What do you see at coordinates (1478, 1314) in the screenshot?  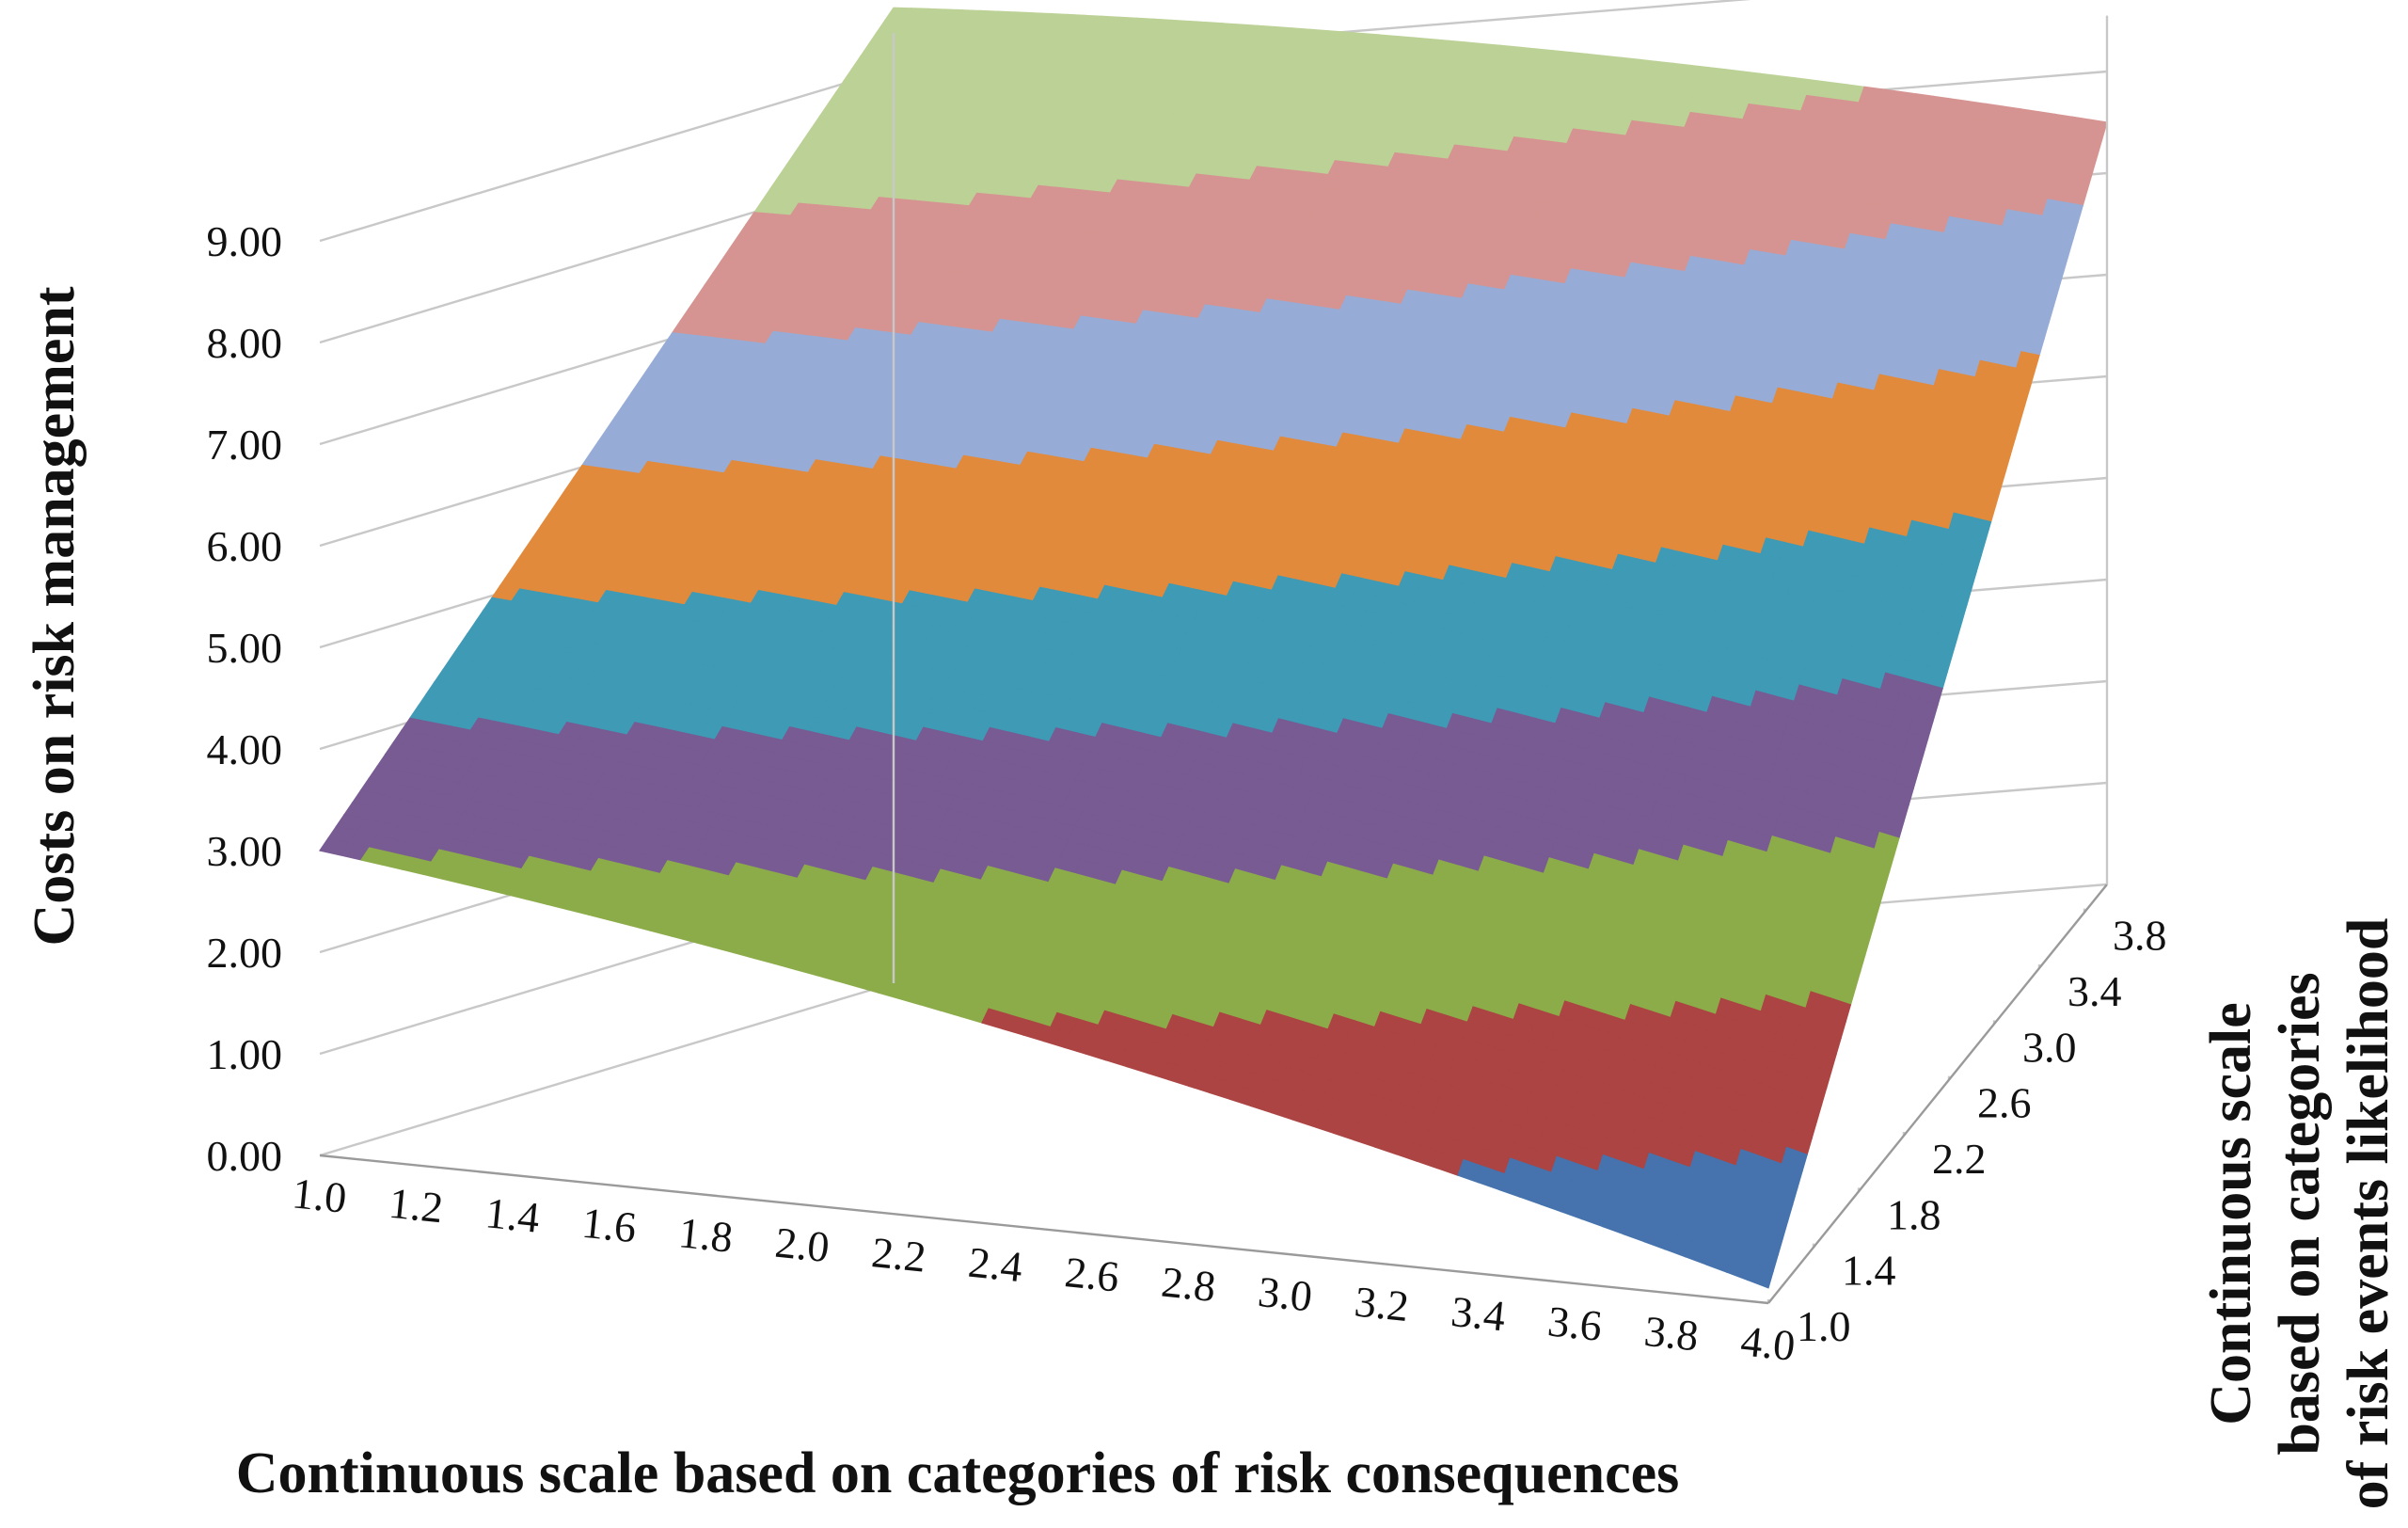 I see `x-tick-label: 3.4` at bounding box center [1478, 1314].